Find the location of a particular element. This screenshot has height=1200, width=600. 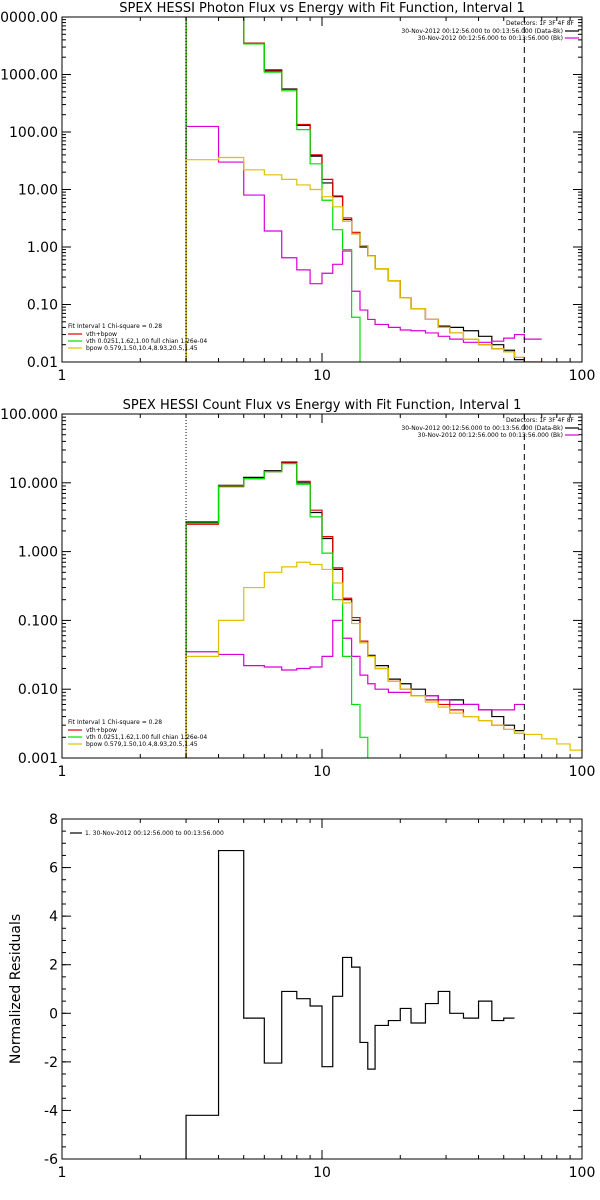

photon-y-tick-label: 1.00 is located at coordinates (42, 248).